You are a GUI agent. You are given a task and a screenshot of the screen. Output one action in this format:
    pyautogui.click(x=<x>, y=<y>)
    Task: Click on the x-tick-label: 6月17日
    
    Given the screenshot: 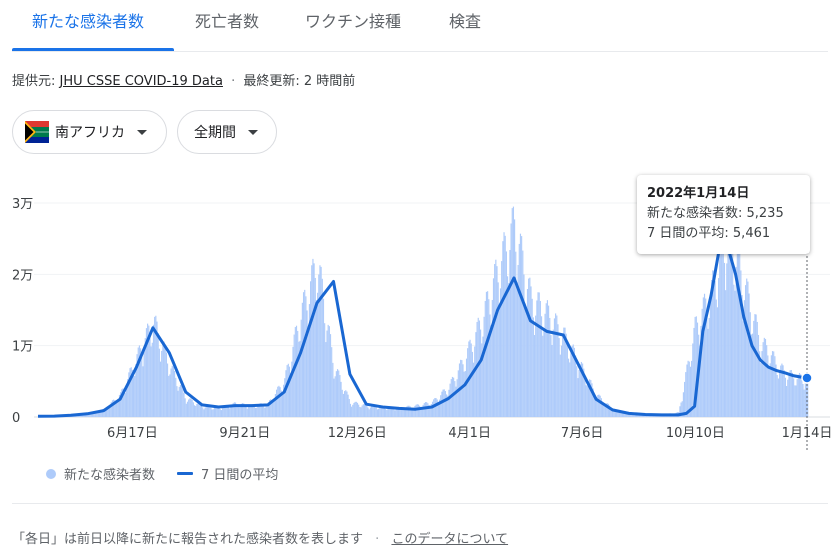 What is the action you would take?
    pyautogui.click(x=132, y=433)
    